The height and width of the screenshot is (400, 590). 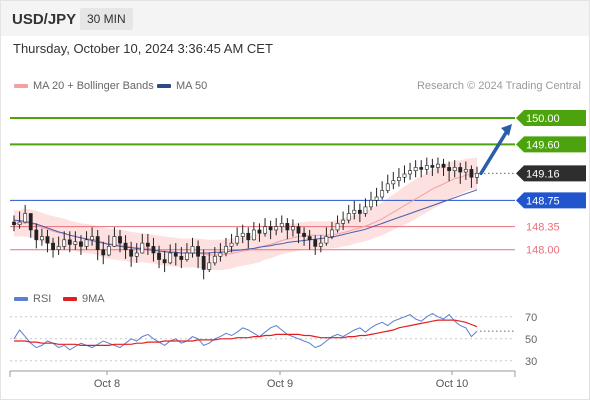 What do you see at coordinates (21, 299) in the screenshot?
I see `legend-swatch-rsi` at bounding box center [21, 299].